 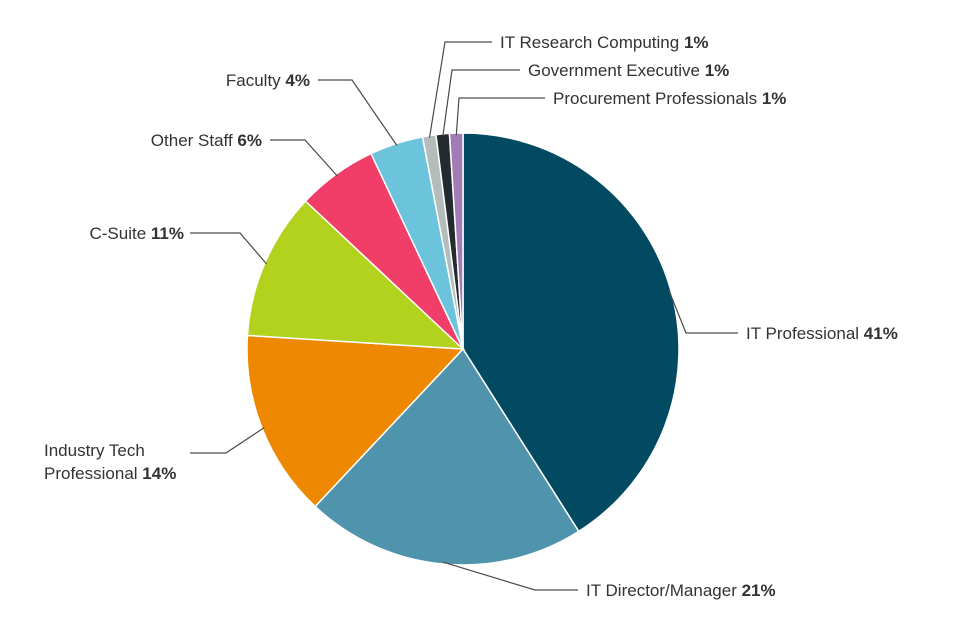 What do you see at coordinates (717, 70) in the screenshot?
I see `label-percent-government-executive: 1%` at bounding box center [717, 70].